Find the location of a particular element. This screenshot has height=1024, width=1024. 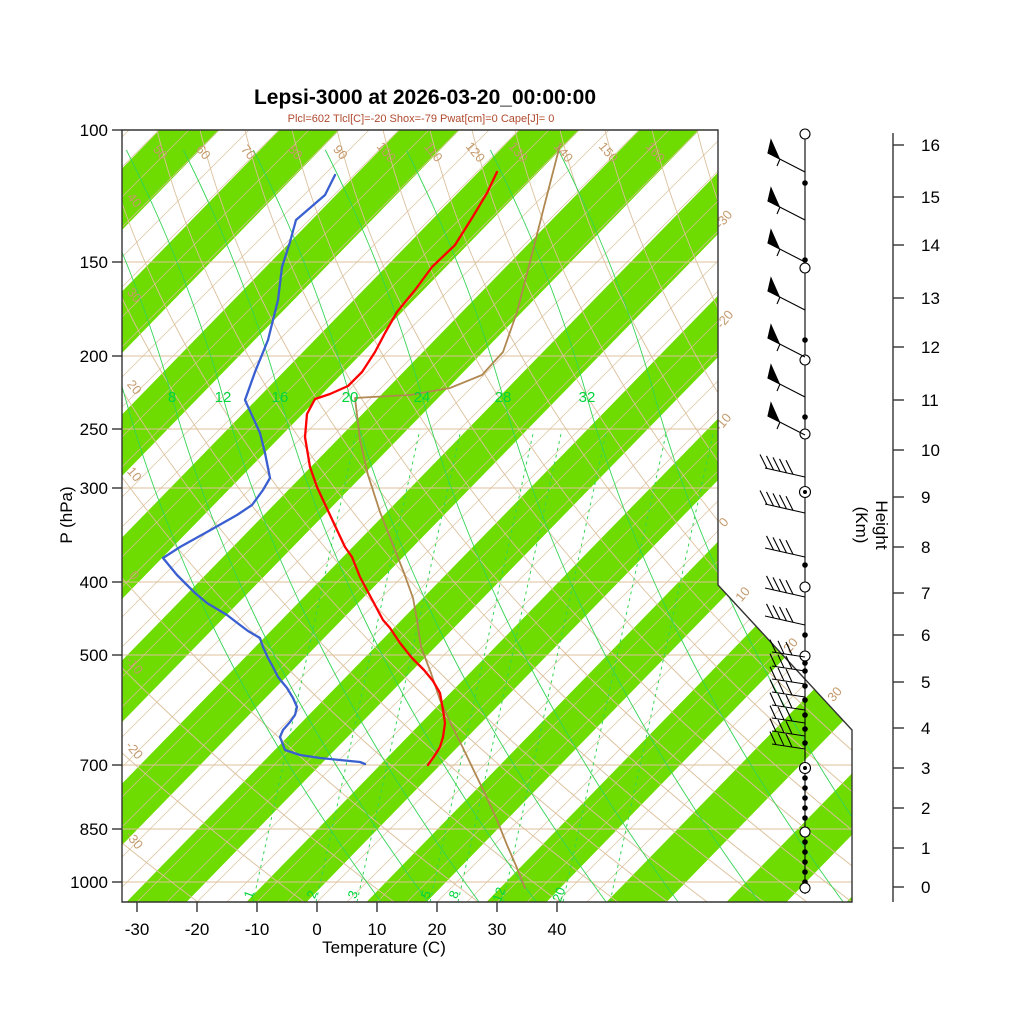

height-tick-label: 4 is located at coordinates (925, 728).